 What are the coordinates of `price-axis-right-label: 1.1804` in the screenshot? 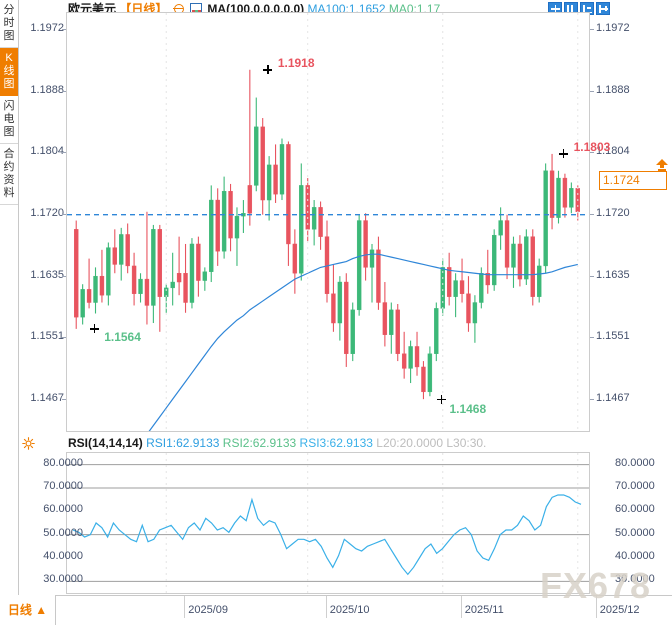 It's located at (613, 151).